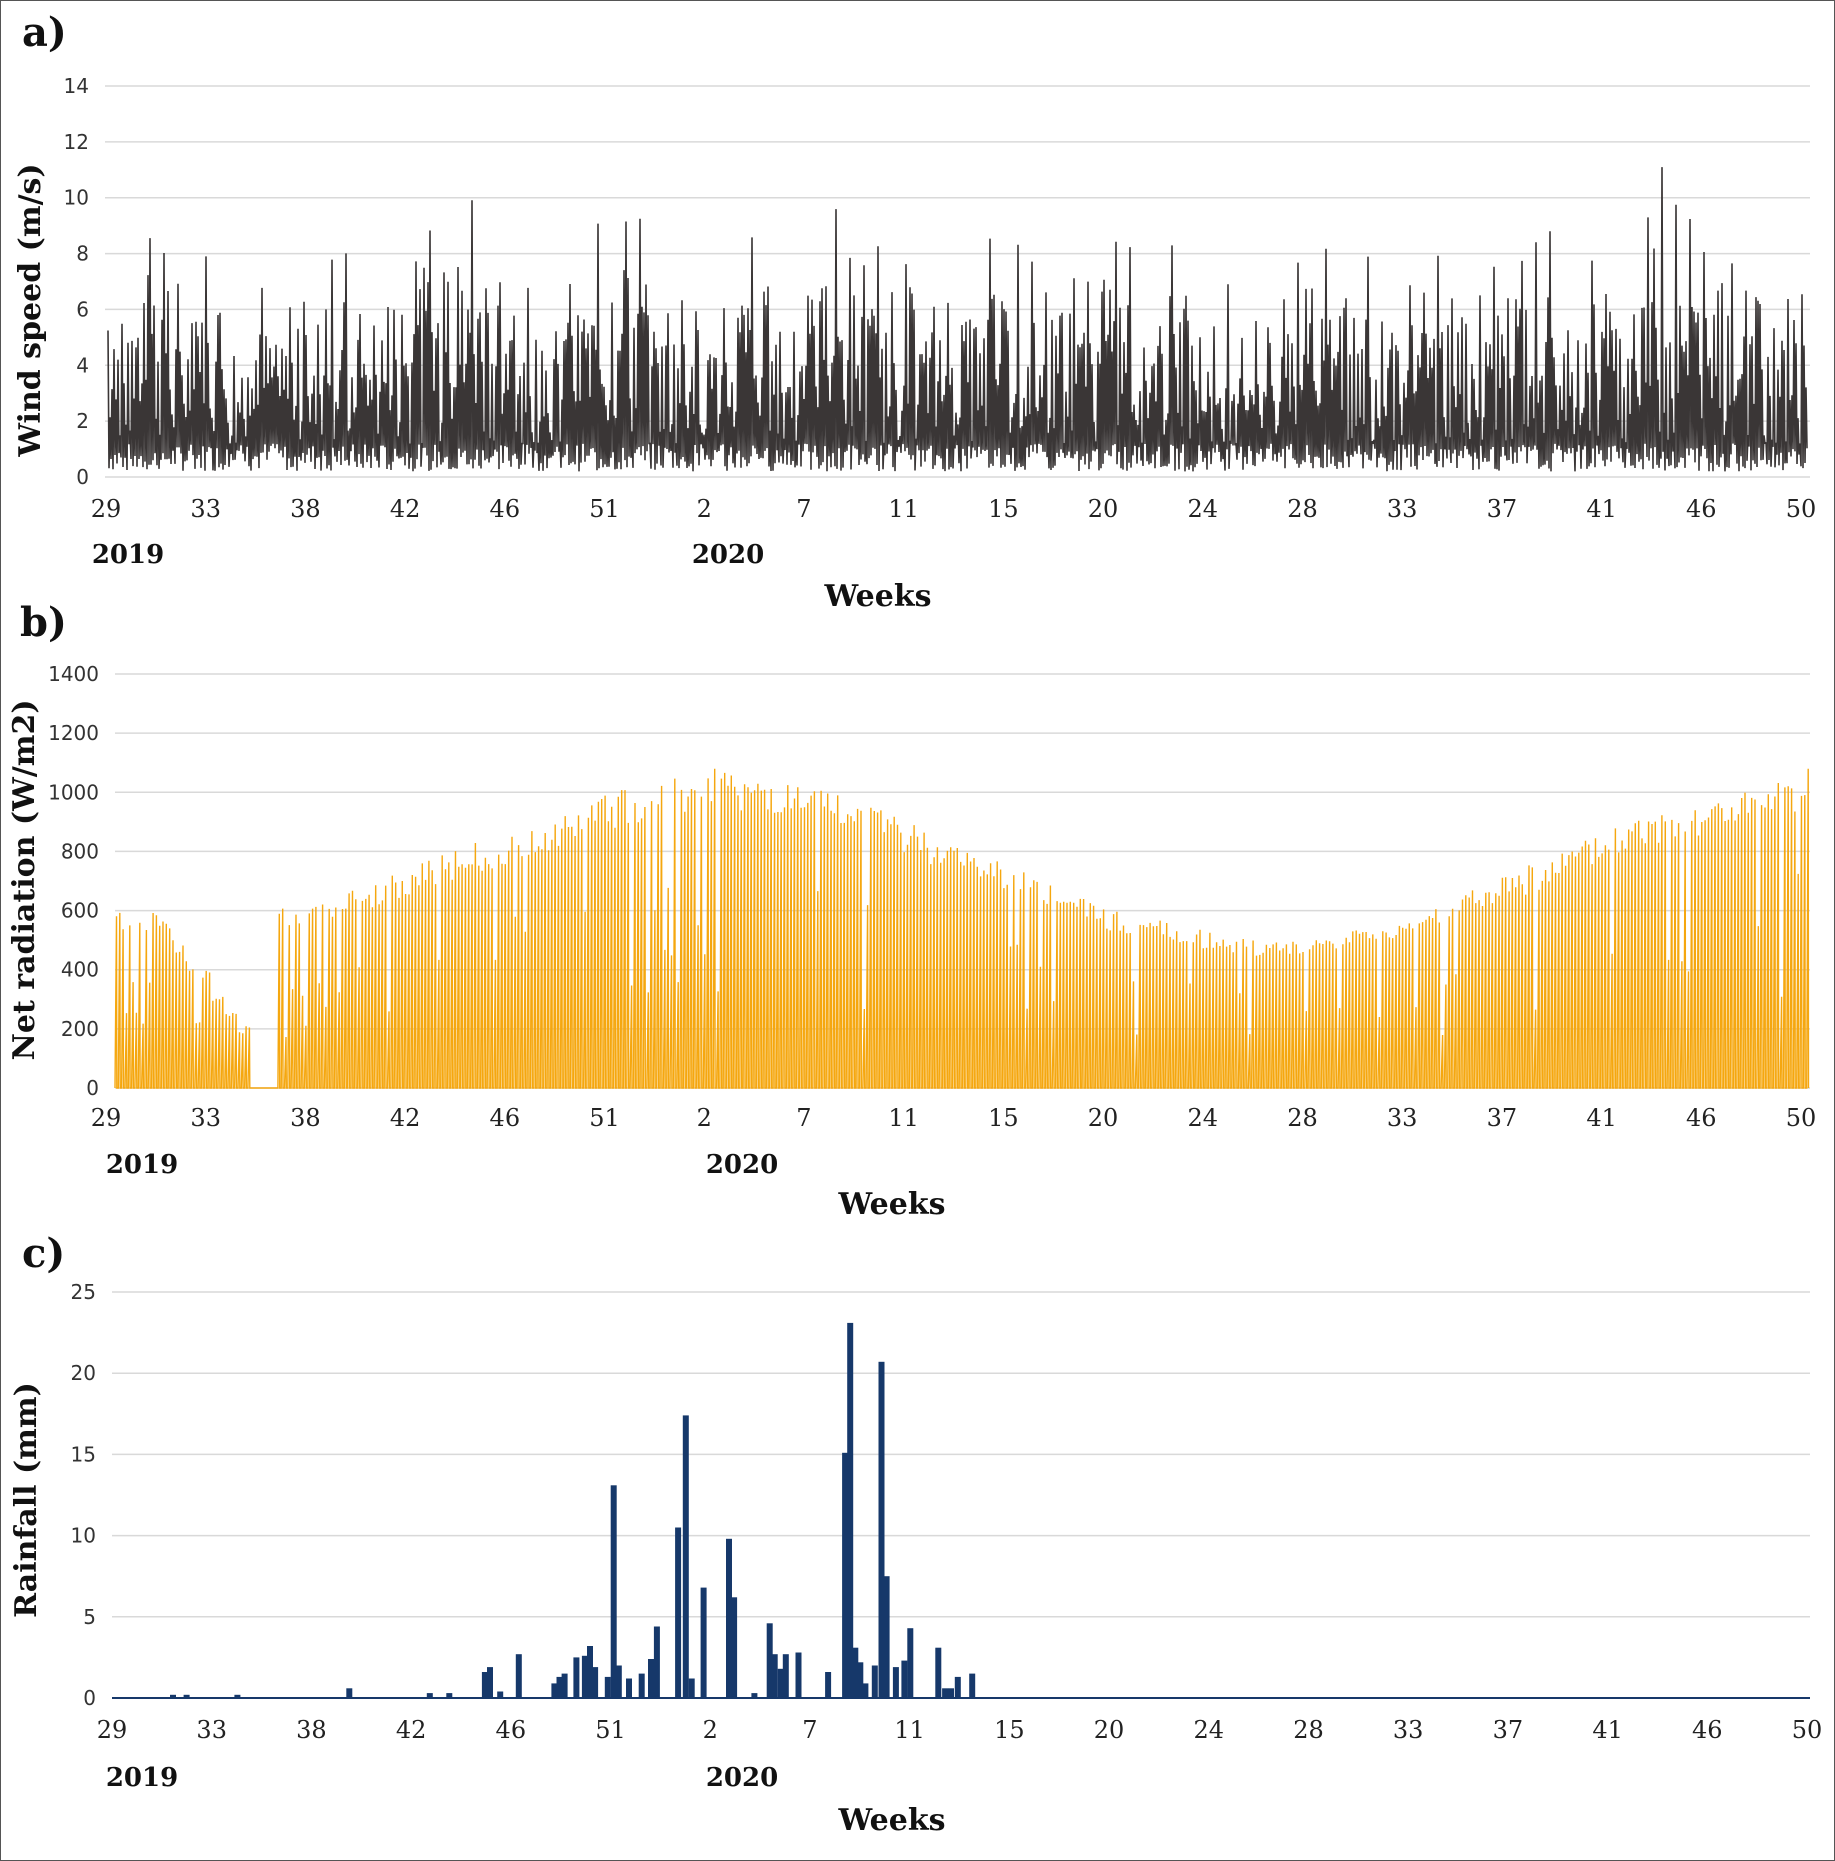  Describe the element at coordinates (610, 1730) in the screenshot. I see `x-tick-label: 51` at that location.